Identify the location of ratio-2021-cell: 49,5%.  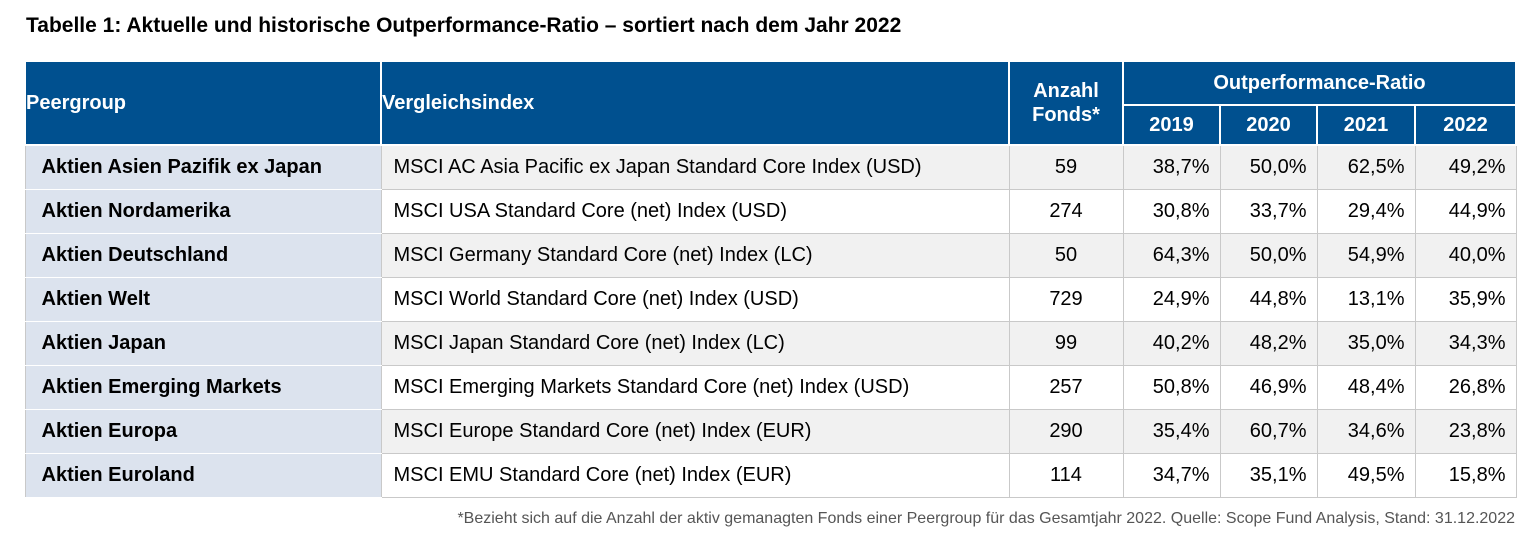
(1366, 475).